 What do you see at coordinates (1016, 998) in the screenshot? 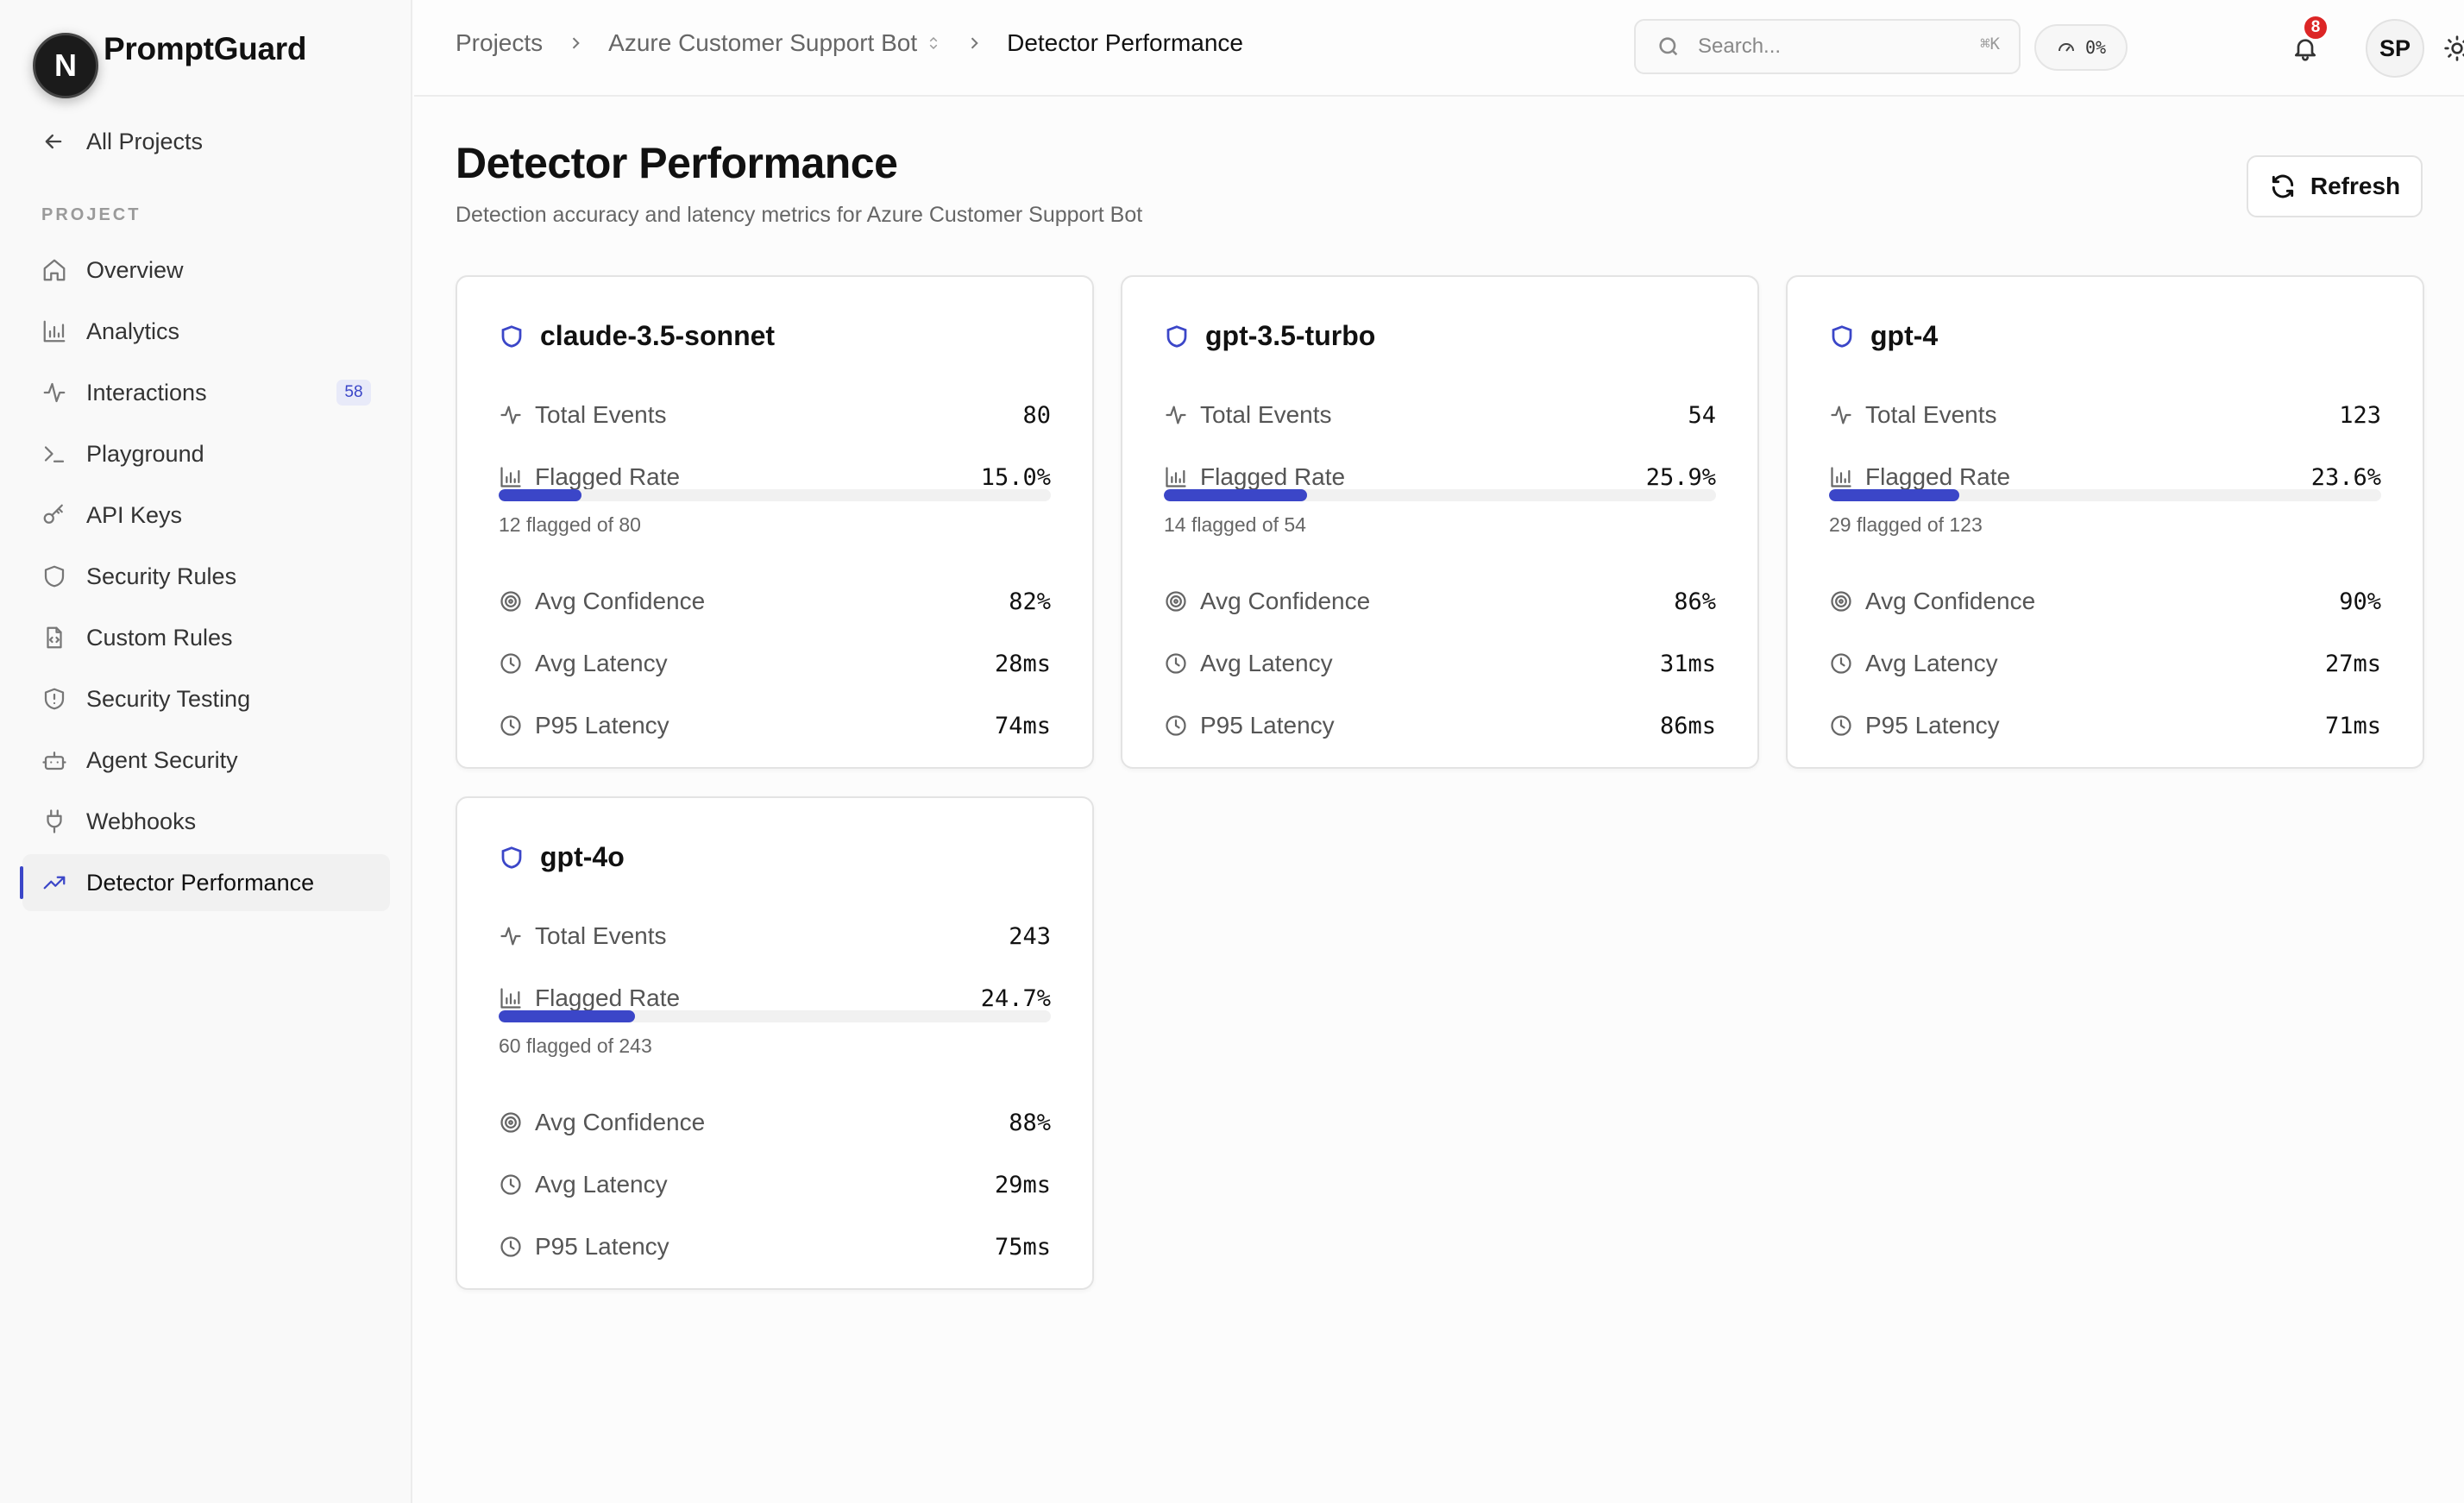
I see `flagged-rate-value: 24.7%` at bounding box center [1016, 998].